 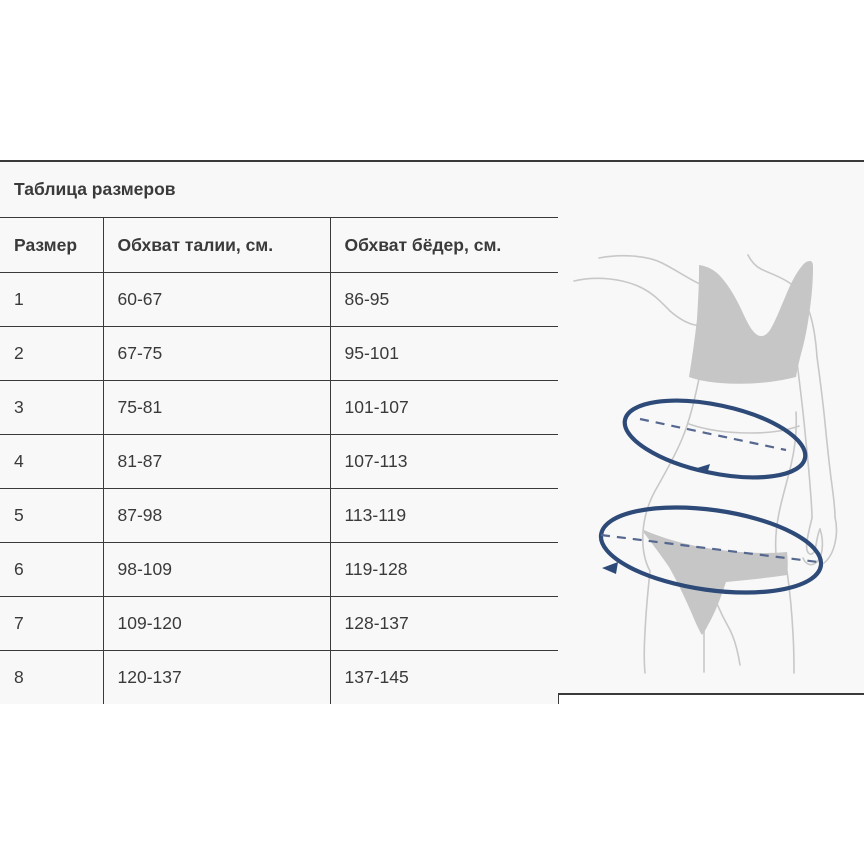 I want to click on table-row: 7 109-120 128-137, so click(x=279, y=623).